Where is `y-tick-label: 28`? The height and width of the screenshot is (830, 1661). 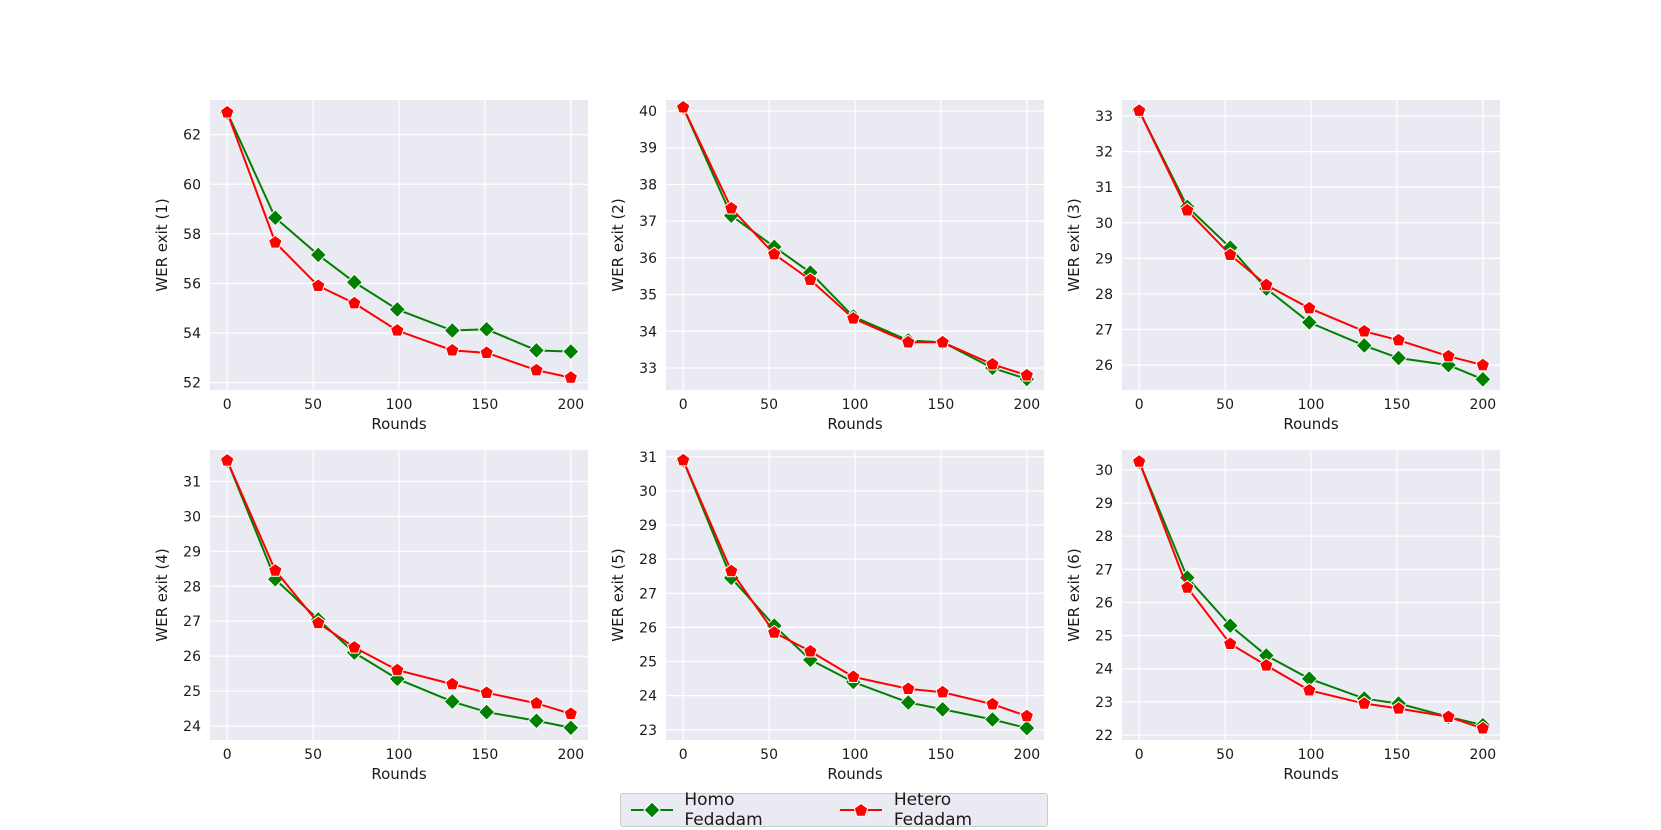
y-tick-label: 28 is located at coordinates (648, 560).